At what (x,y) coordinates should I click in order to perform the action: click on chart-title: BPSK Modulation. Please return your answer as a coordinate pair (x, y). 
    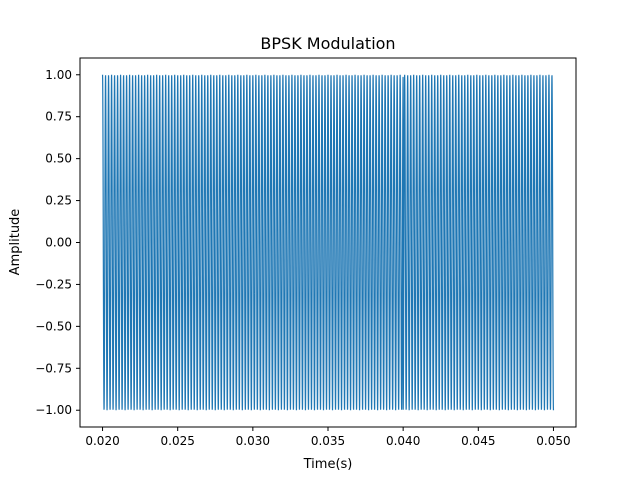
    Looking at the image, I should click on (327, 43).